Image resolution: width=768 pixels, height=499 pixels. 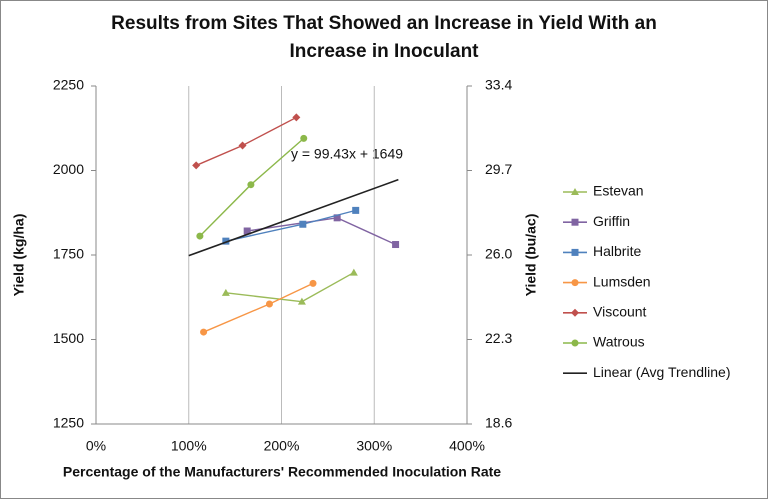 What do you see at coordinates (622, 281) in the screenshot?
I see `legend-label: Lumsden` at bounding box center [622, 281].